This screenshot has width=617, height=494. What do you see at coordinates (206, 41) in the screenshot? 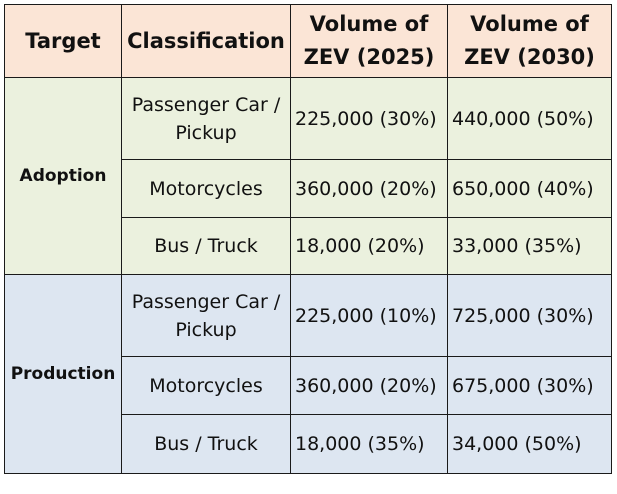
I see `header-classification: Classification` at bounding box center [206, 41].